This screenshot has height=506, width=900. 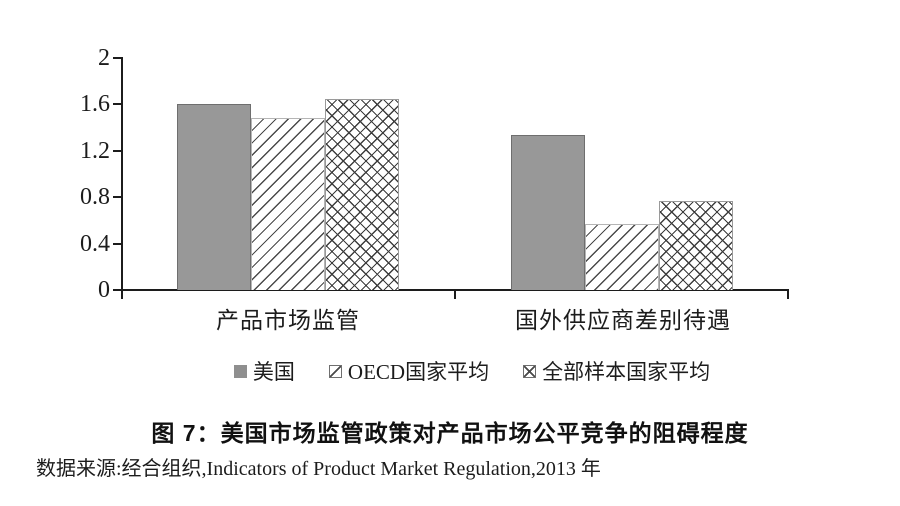 What do you see at coordinates (288, 320) in the screenshot?
I see `x-category-label-product-market-regulation: 产品市场监管` at bounding box center [288, 320].